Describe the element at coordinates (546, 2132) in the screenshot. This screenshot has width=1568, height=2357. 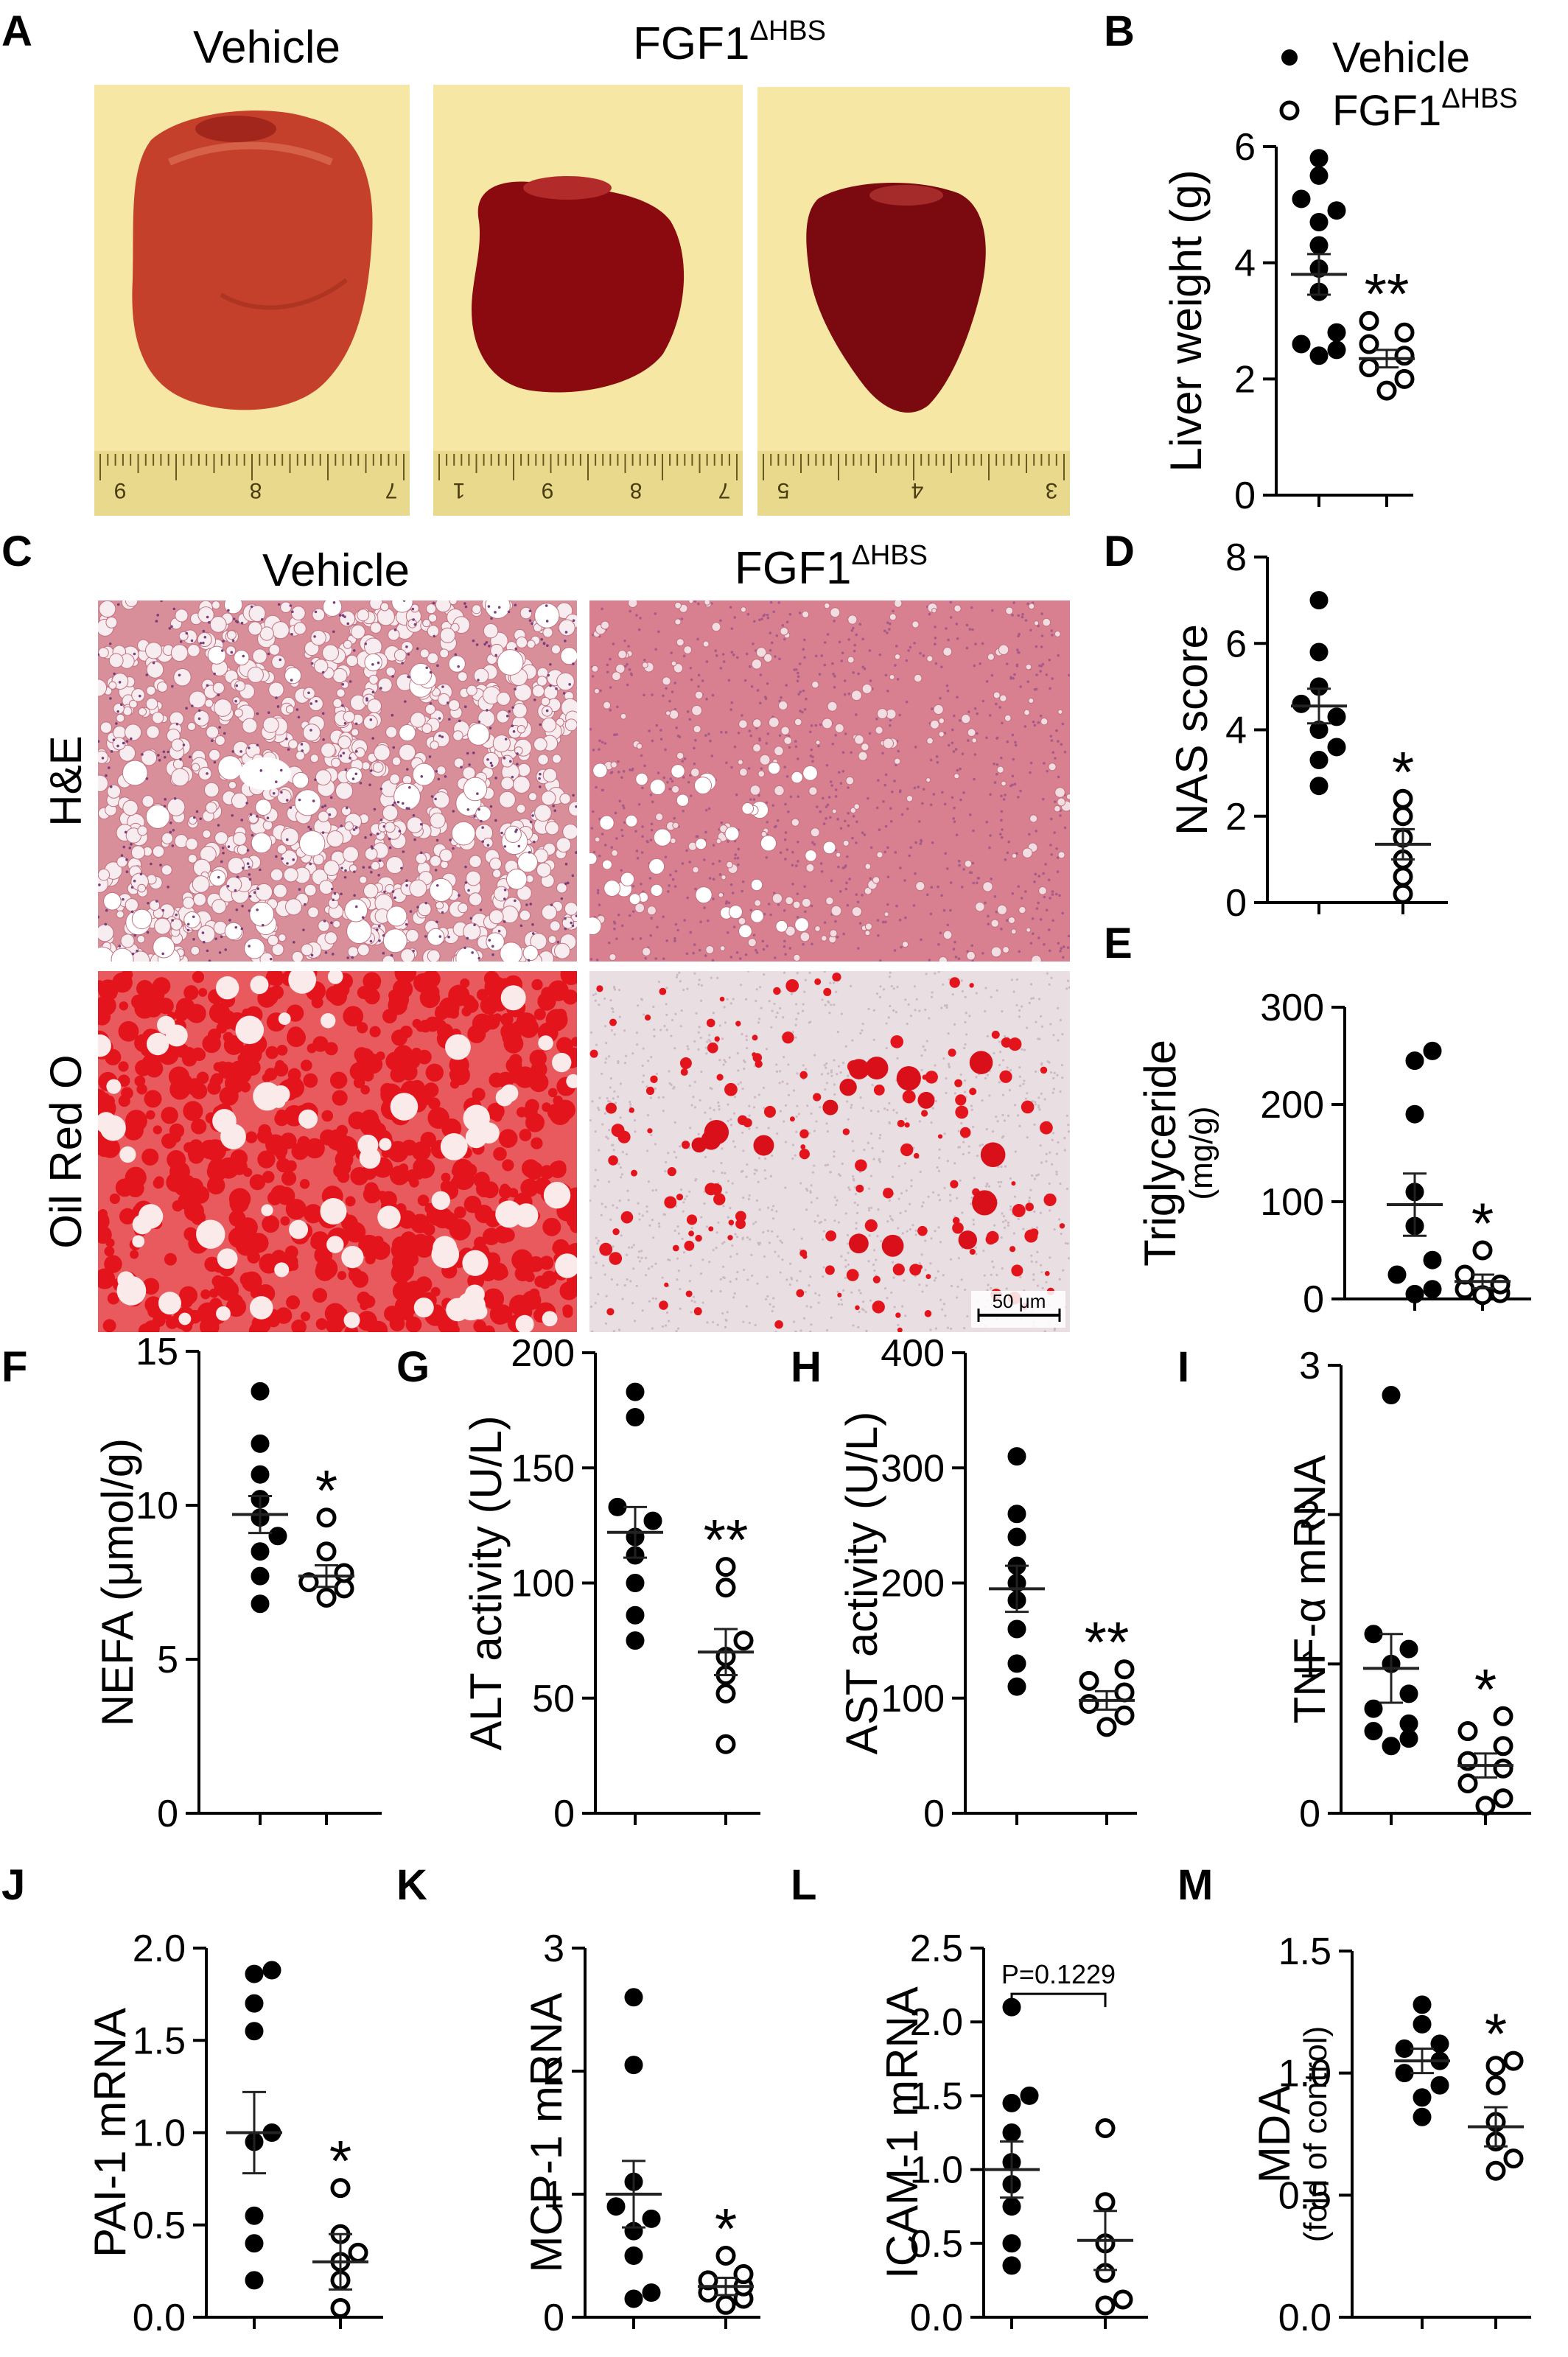
I see `y-axis-label: MCP-1 mRNA` at that location.